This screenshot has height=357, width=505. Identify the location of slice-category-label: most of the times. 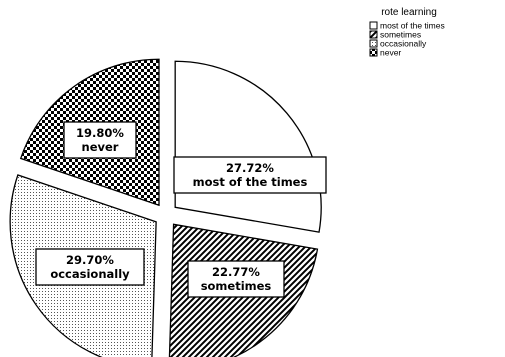
(250, 182).